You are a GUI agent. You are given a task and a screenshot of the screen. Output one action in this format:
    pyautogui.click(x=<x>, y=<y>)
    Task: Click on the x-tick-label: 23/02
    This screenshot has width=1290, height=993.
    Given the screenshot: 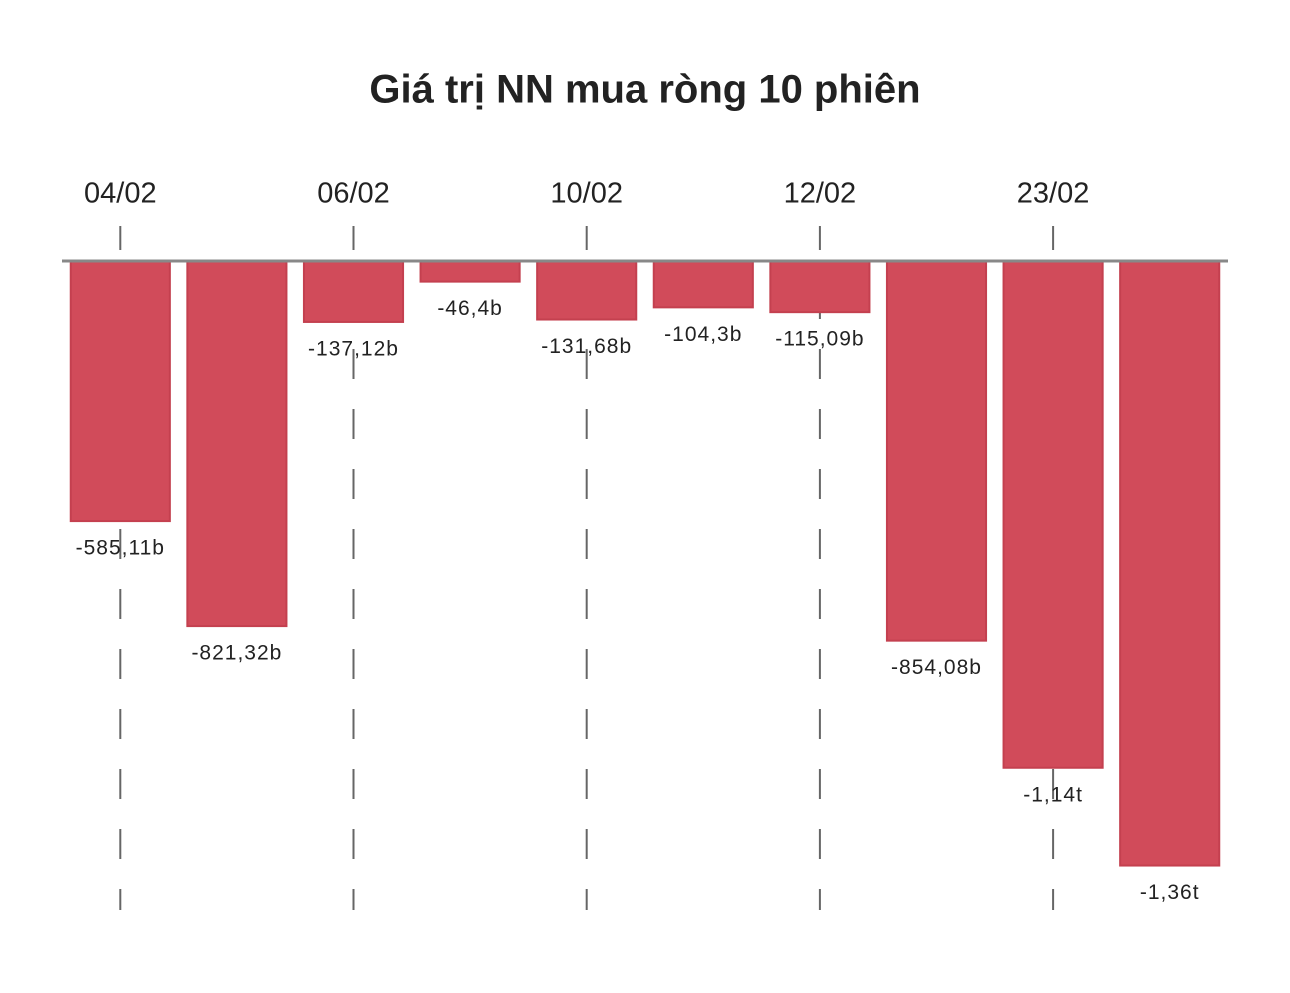 What is the action you would take?
    pyautogui.click(x=1053, y=194)
    